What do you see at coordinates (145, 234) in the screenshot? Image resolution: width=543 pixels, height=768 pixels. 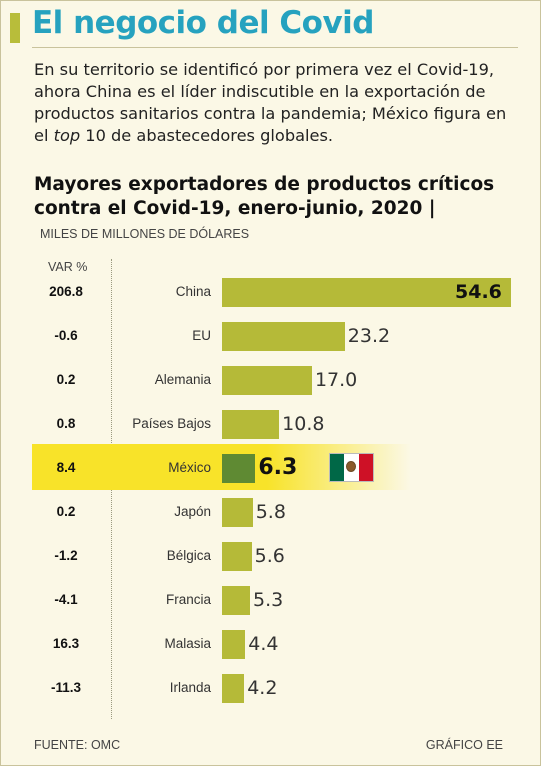 I see `chart-units-label: MILES DE MILLONES DE DÓLARES` at bounding box center [145, 234].